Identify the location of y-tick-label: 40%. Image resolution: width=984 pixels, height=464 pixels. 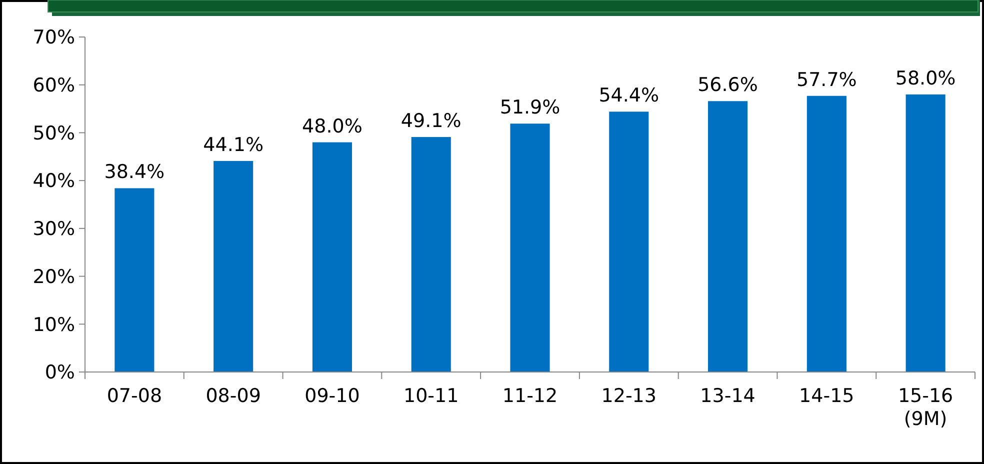
(53, 181).